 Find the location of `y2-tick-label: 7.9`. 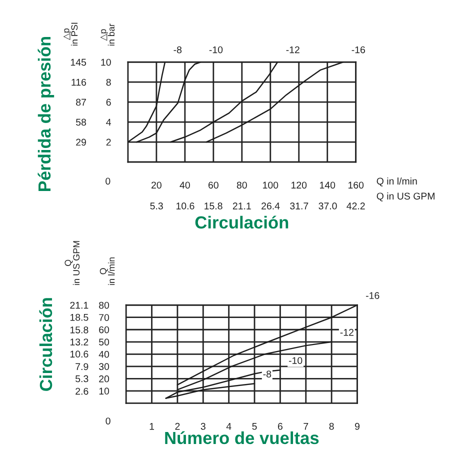

y2-tick-label: 7.9 is located at coordinates (82, 366).